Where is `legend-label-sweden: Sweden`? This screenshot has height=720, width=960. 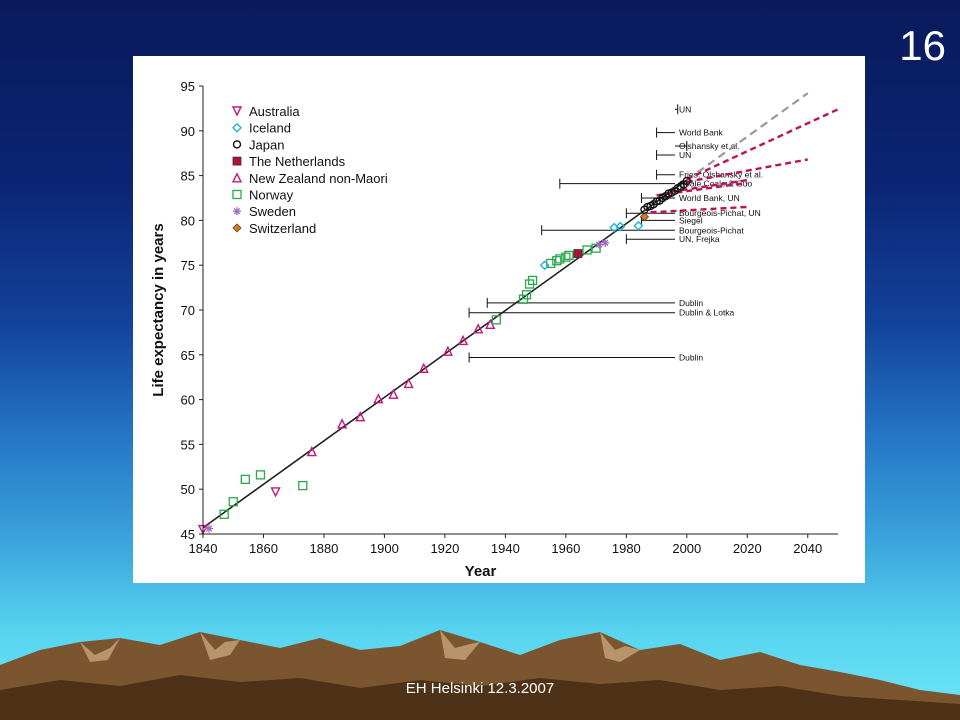
legend-label-sweden: Sweden is located at coordinates (272, 211).